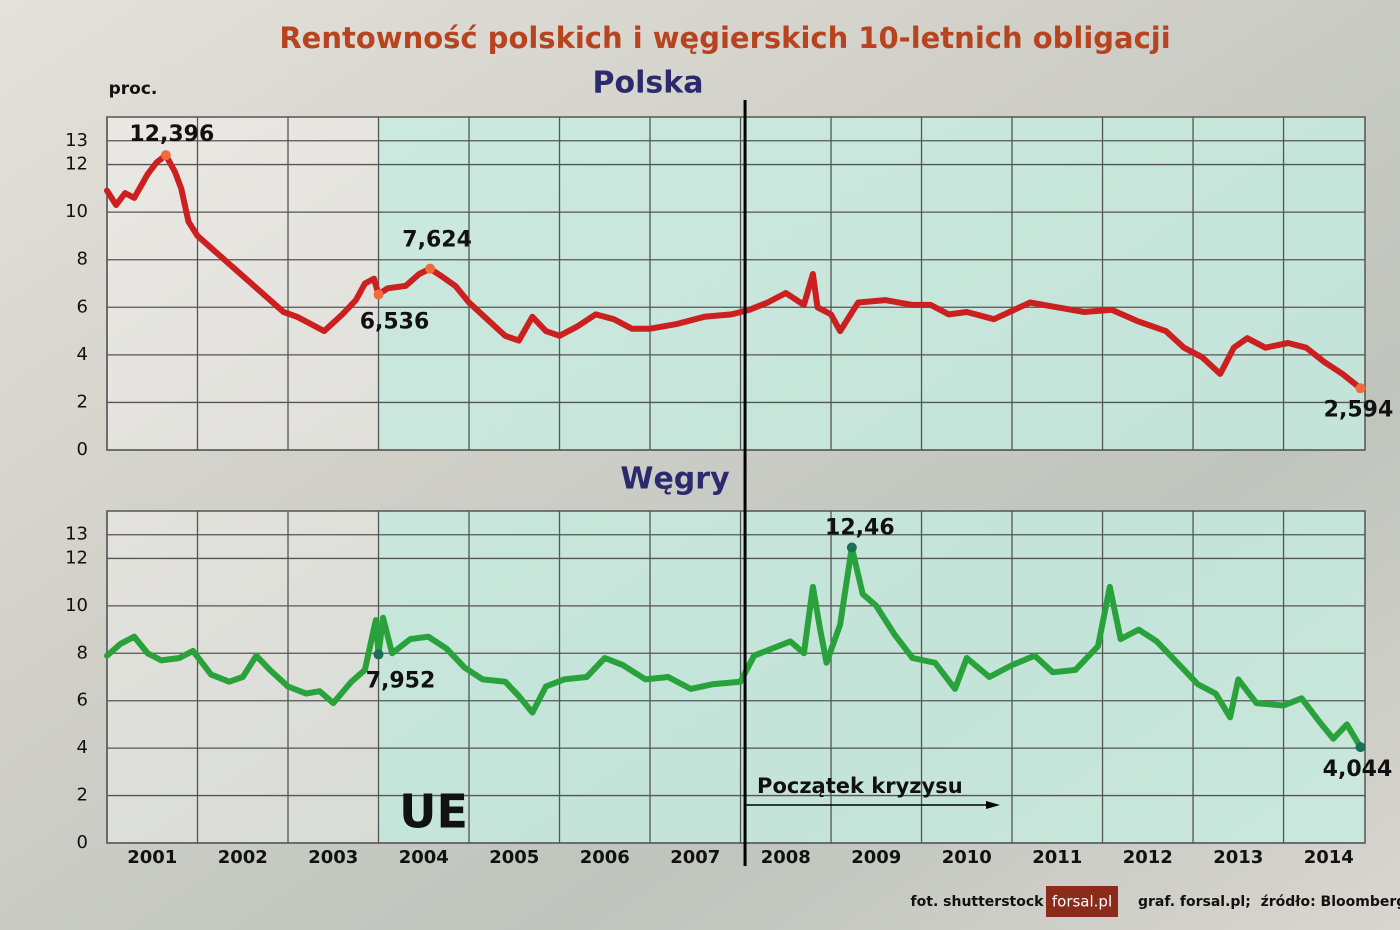 The width and height of the screenshot is (1400, 930). I want to click on logo-box, so click(1082, 901).